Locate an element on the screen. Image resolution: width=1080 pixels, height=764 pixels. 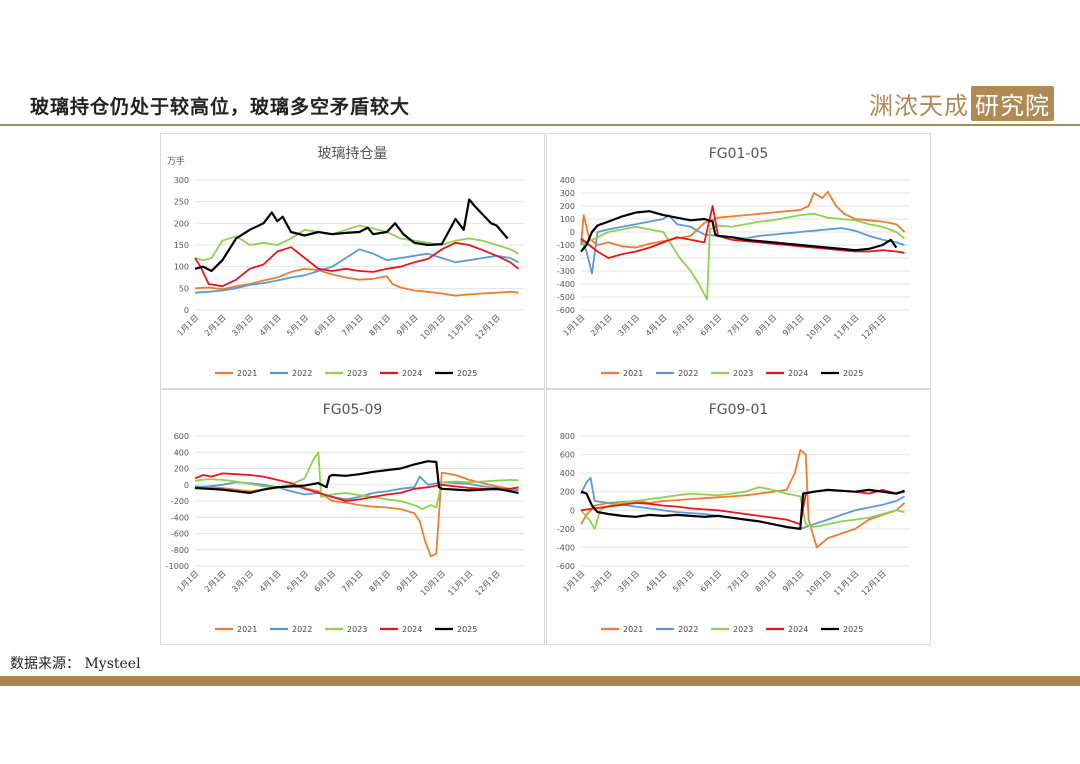
y-tick-label: -500 is located at coordinates (566, 297).